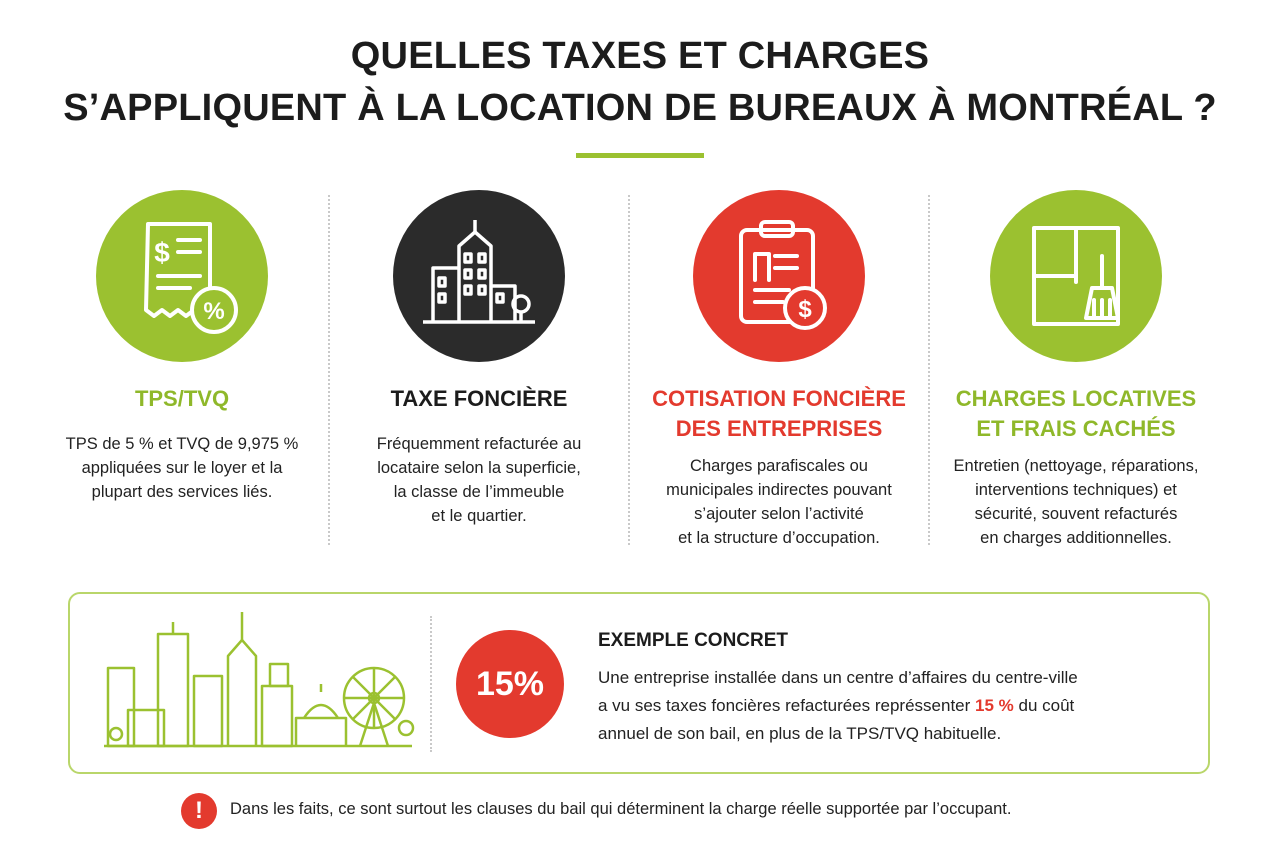 Image resolution: width=1280 pixels, height=853 pixels. What do you see at coordinates (431, 684) in the screenshot?
I see `example-divider` at bounding box center [431, 684].